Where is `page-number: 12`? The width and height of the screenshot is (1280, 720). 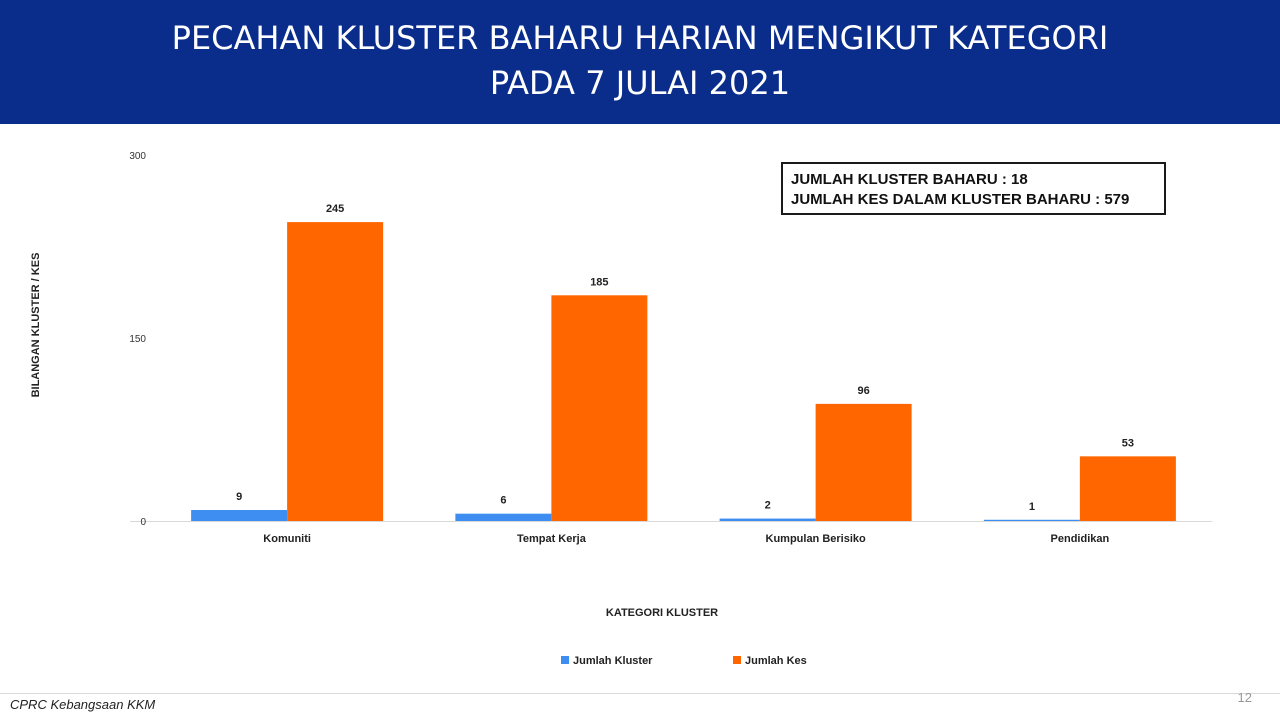
page-number: 12 is located at coordinates (1244, 697).